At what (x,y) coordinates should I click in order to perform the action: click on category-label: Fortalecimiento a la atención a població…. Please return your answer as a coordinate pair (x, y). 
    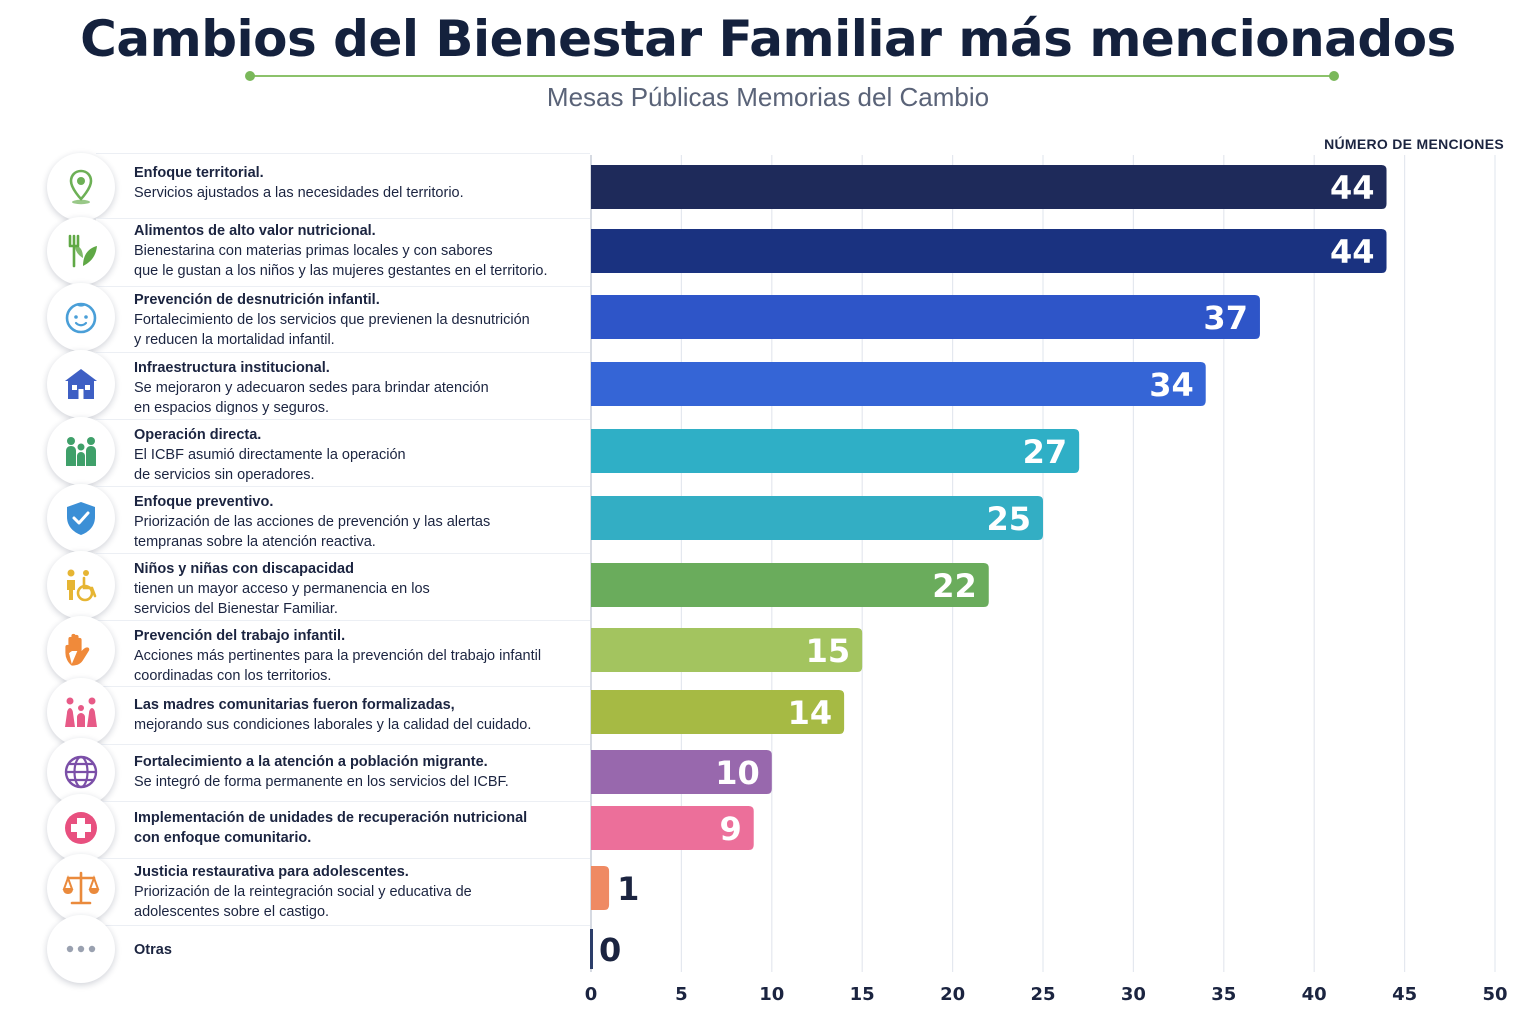
    Looking at the image, I should click on (359, 772).